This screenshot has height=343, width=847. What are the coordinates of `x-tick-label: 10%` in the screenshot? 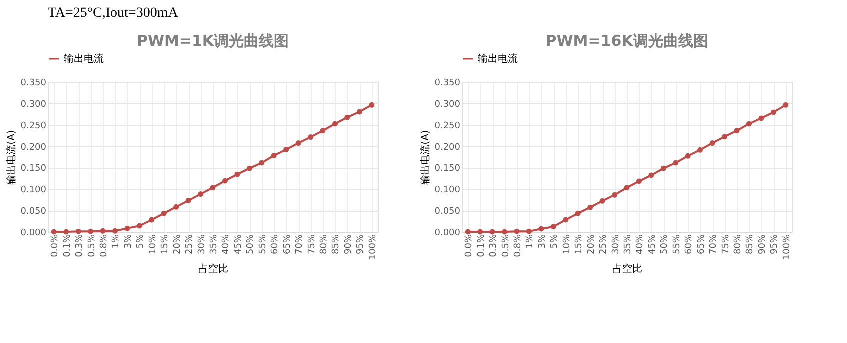 It's located at (153, 244).